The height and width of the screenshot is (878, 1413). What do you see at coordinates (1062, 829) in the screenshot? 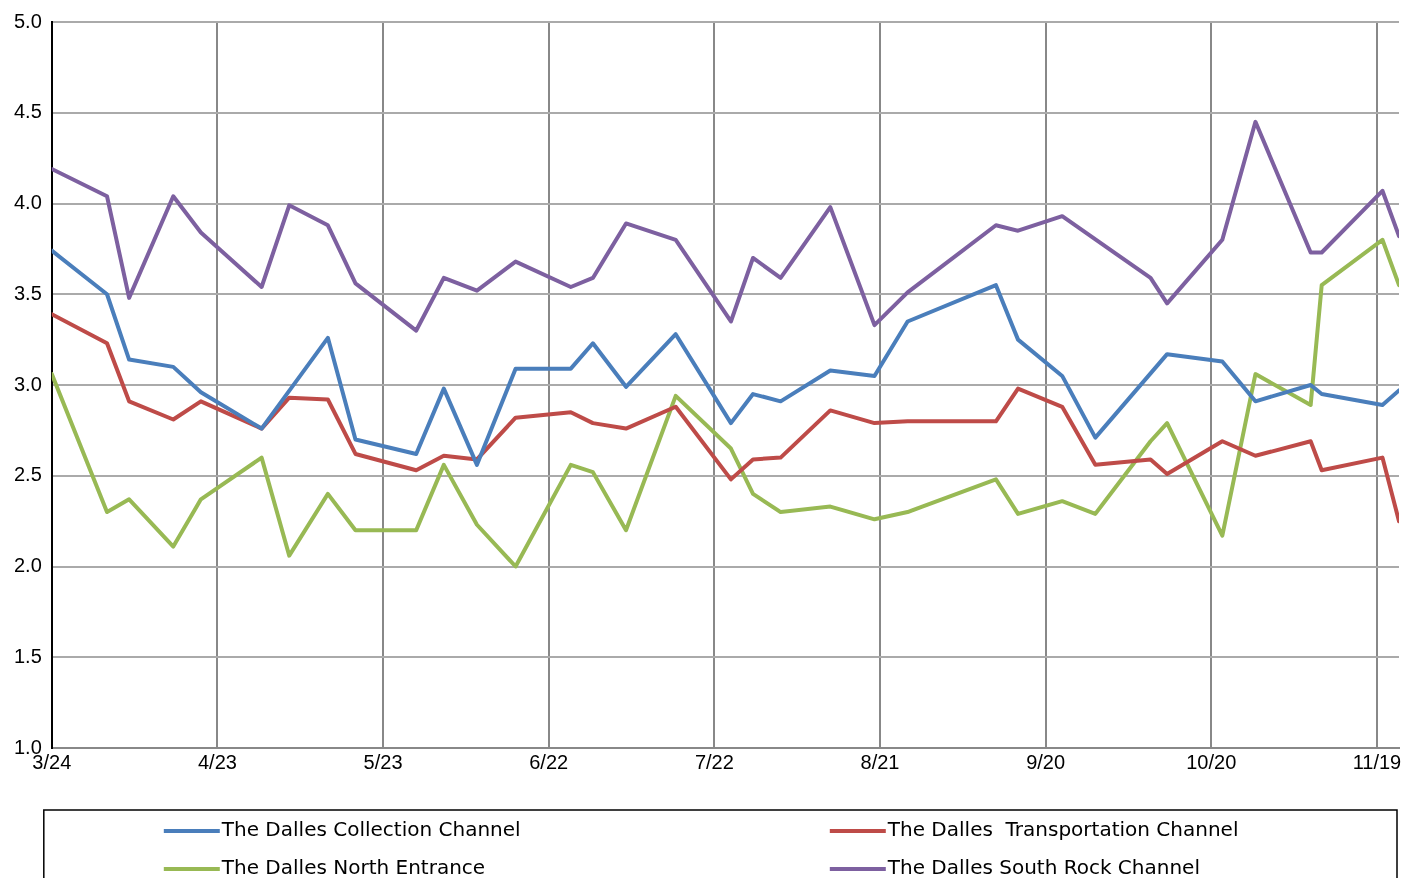
I see `legend-label: The Dalles Transportation Channel` at bounding box center [1062, 829].